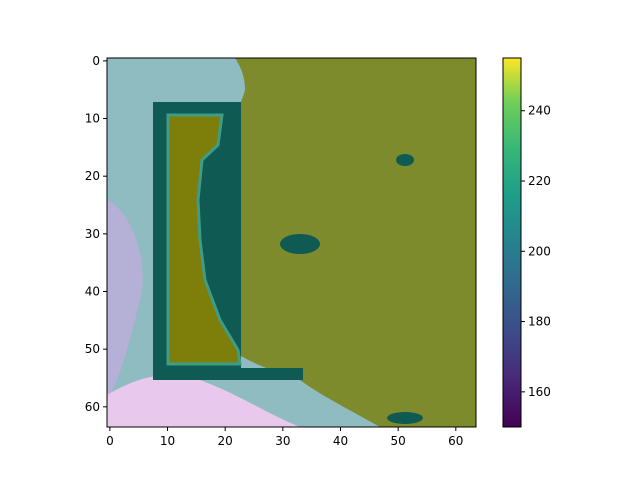  What do you see at coordinates (539, 111) in the screenshot?
I see `colorbar-tick-label: 240` at bounding box center [539, 111].